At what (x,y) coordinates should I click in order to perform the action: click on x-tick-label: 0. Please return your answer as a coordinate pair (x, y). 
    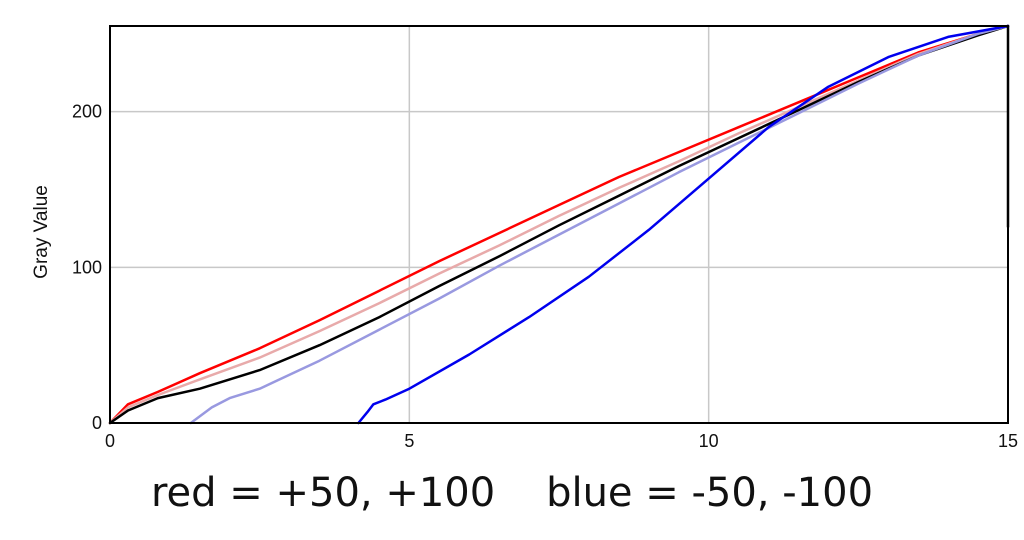
    Looking at the image, I should click on (110, 441).